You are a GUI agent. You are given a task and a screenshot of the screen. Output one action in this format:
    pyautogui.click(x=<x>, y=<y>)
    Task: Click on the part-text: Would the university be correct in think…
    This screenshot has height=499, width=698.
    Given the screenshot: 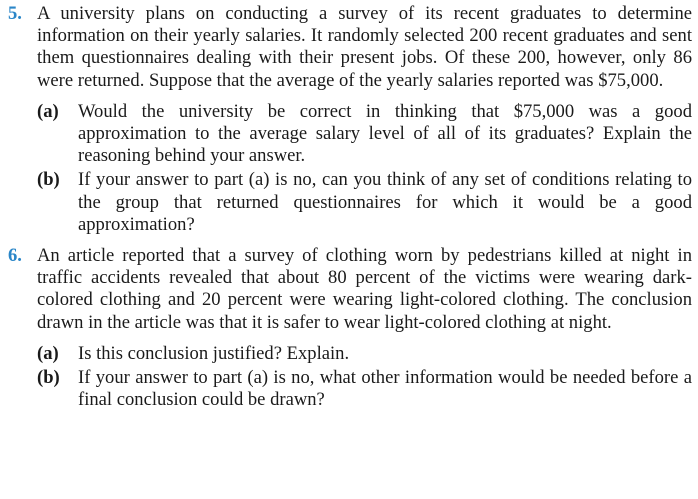 What is the action you would take?
    pyautogui.click(x=385, y=133)
    